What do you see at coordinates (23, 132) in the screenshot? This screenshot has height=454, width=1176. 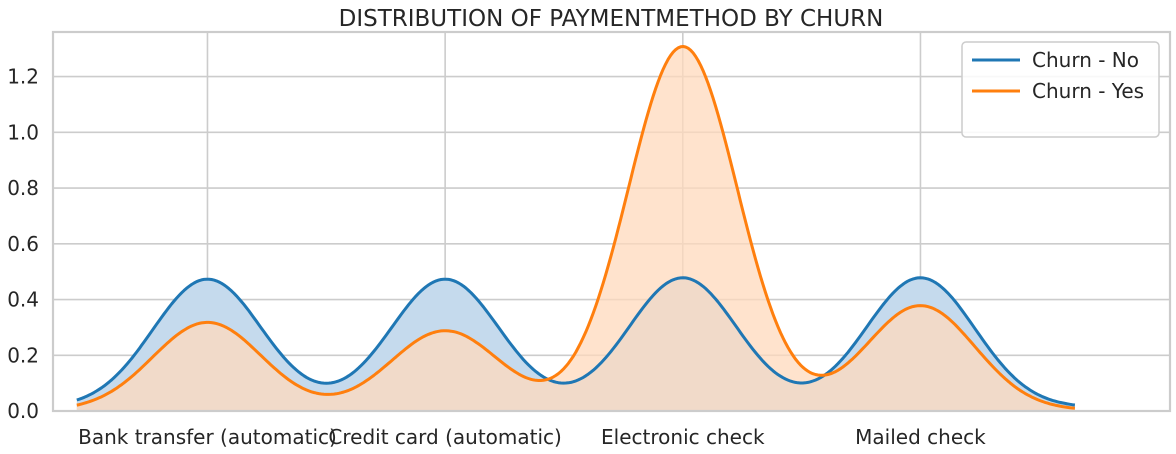 I see `y-tick-label: 1.0` at bounding box center [23, 132].